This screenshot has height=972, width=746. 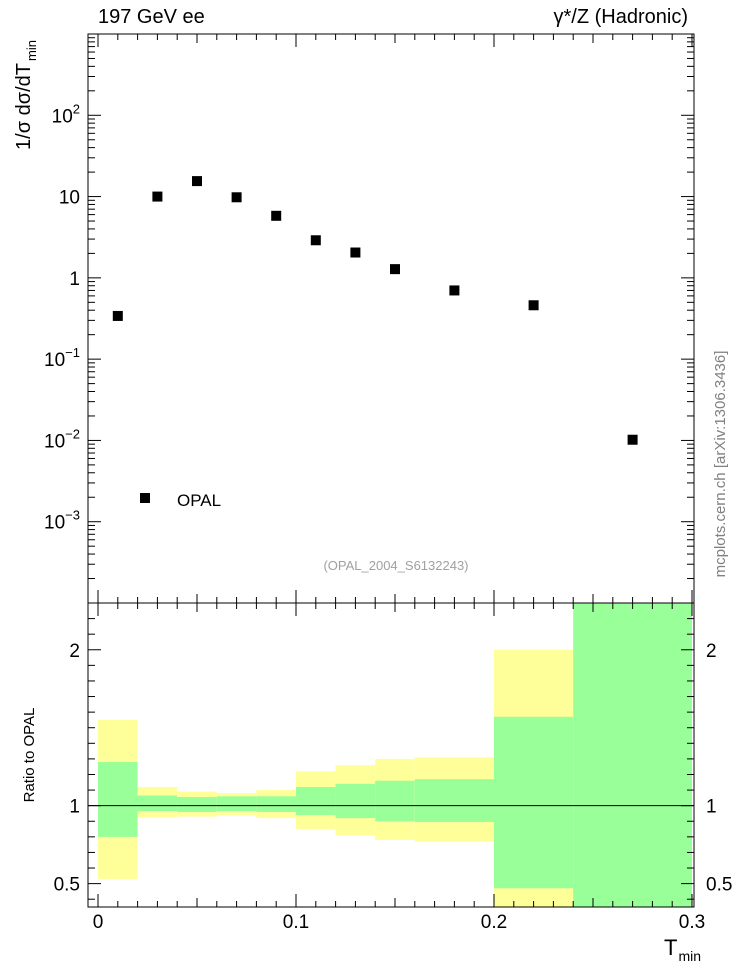 I want to click on legend-label-opal: OPAL, so click(x=199, y=500).